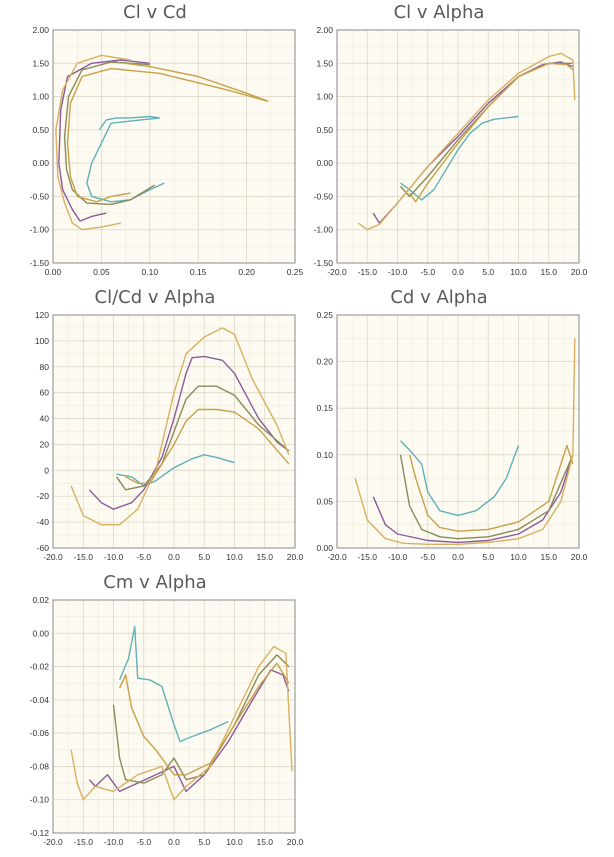 Image resolution: width=614 pixels, height=857 pixels. I want to click on y-tick-label: -0.04, so click(40, 700).